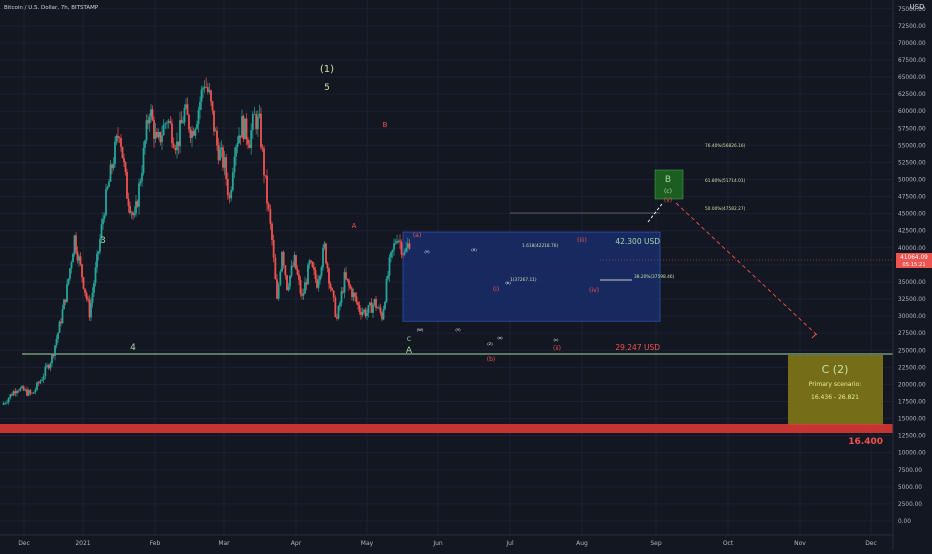 Image resolution: width=932 pixels, height=554 pixels. Describe the element at coordinates (865, 442) in the screenshot. I see `support-band-label: 16.400` at that location.